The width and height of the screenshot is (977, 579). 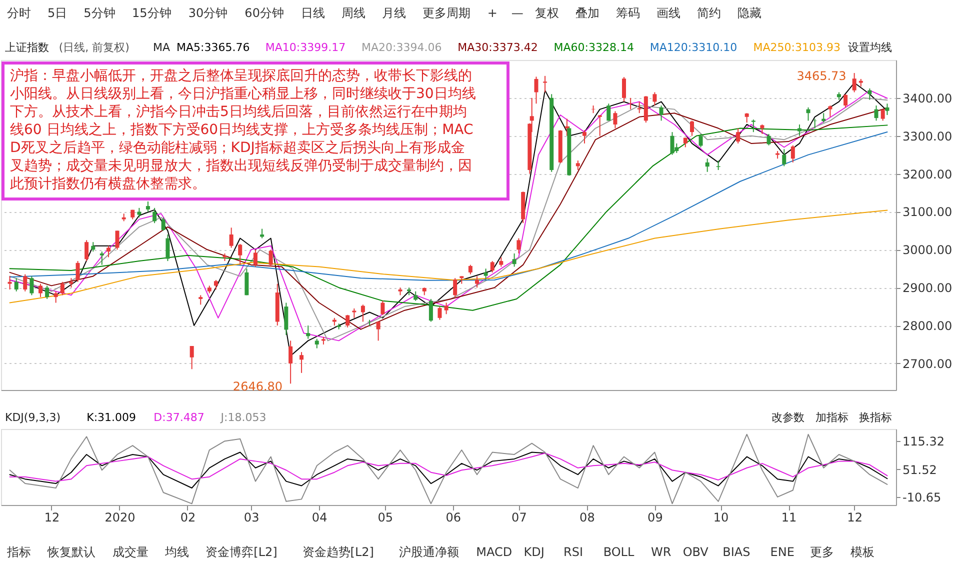 I want to click on text: 日线, so click(x=313, y=13).